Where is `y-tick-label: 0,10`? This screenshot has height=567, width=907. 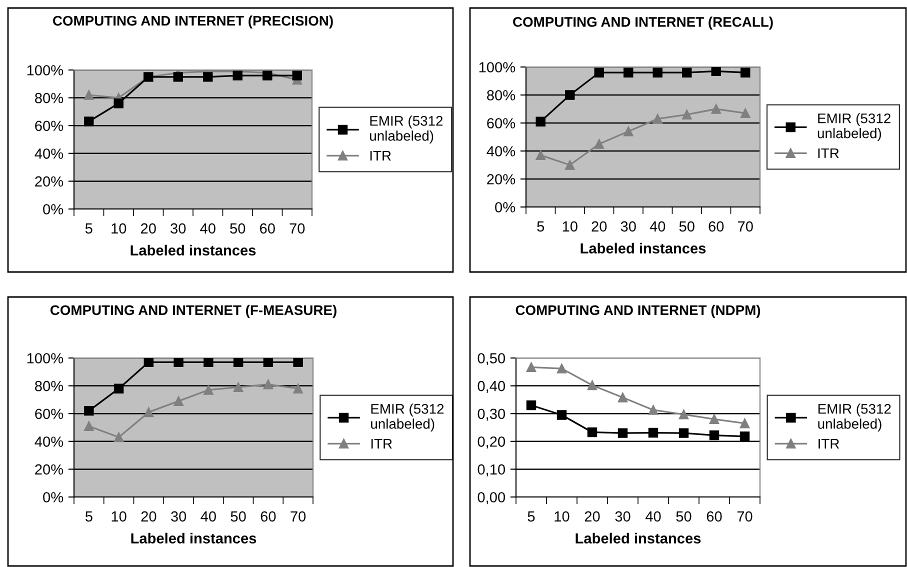 y-tick-label: 0,10 is located at coordinates (492, 470).